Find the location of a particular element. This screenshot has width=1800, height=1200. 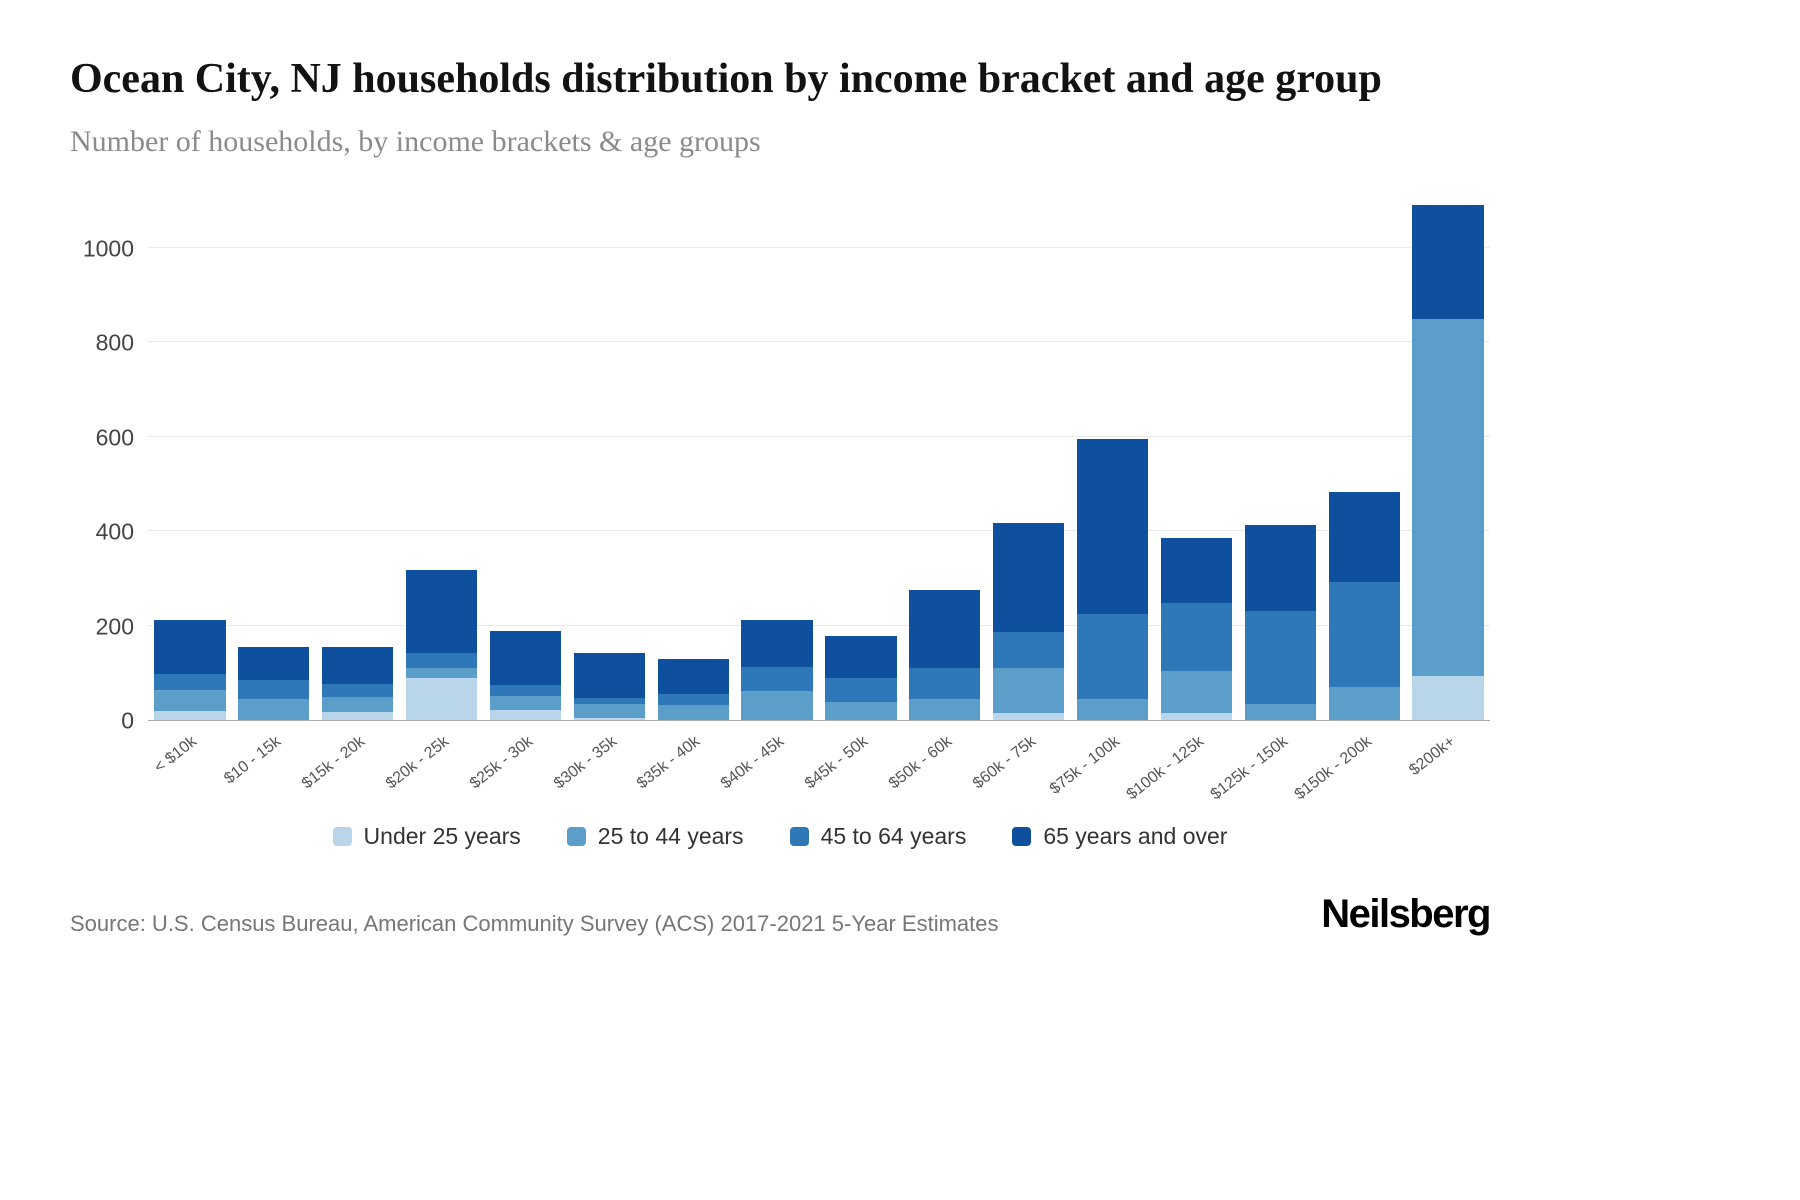

legend-item: 45 to 64 years is located at coordinates (877, 836).